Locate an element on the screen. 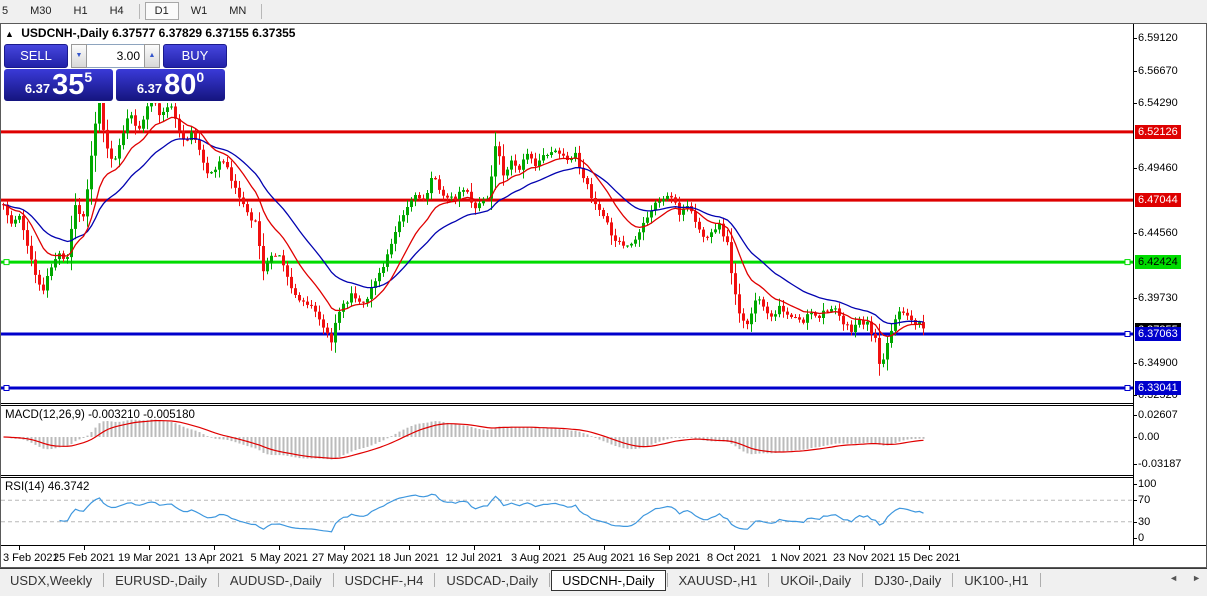  sell-button: SELL is located at coordinates (36, 56).